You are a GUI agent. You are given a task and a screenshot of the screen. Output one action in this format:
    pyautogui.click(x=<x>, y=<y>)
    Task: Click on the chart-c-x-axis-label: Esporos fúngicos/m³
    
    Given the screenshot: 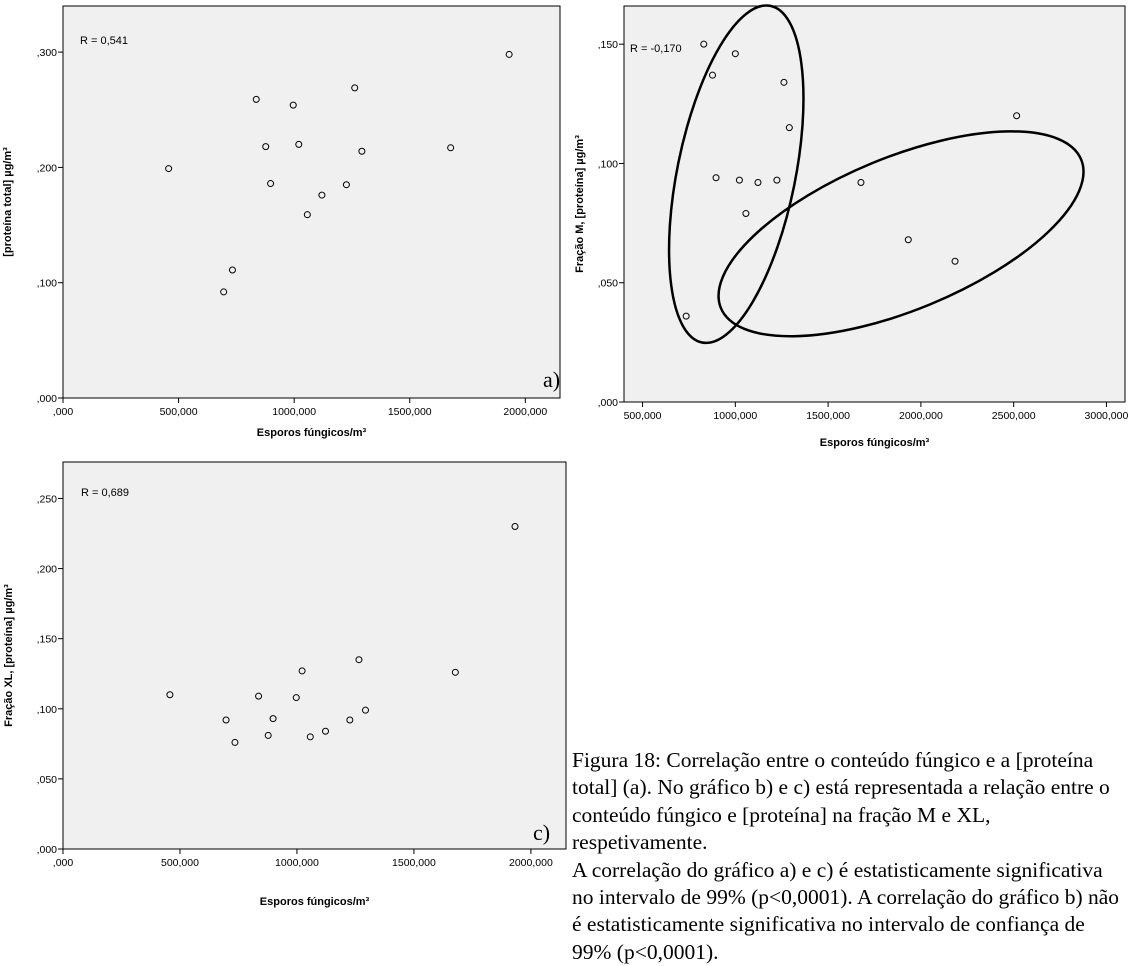 What is the action you would take?
    pyautogui.click(x=315, y=902)
    